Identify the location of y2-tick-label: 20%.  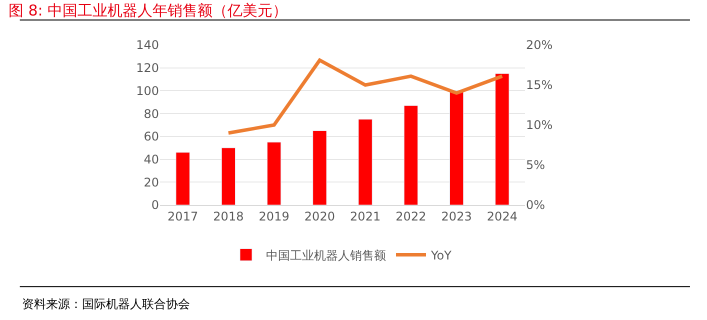
(539, 45).